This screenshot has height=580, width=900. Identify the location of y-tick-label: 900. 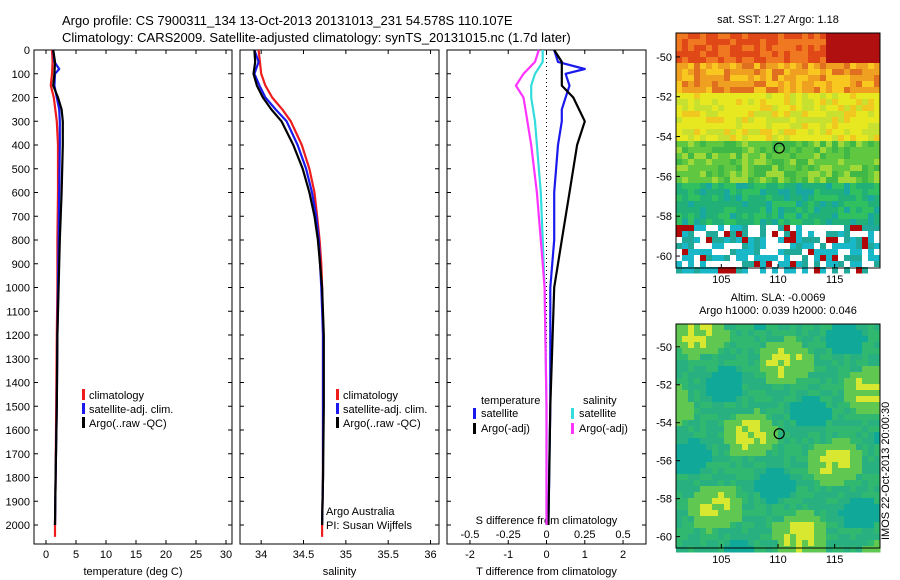
(21, 265).